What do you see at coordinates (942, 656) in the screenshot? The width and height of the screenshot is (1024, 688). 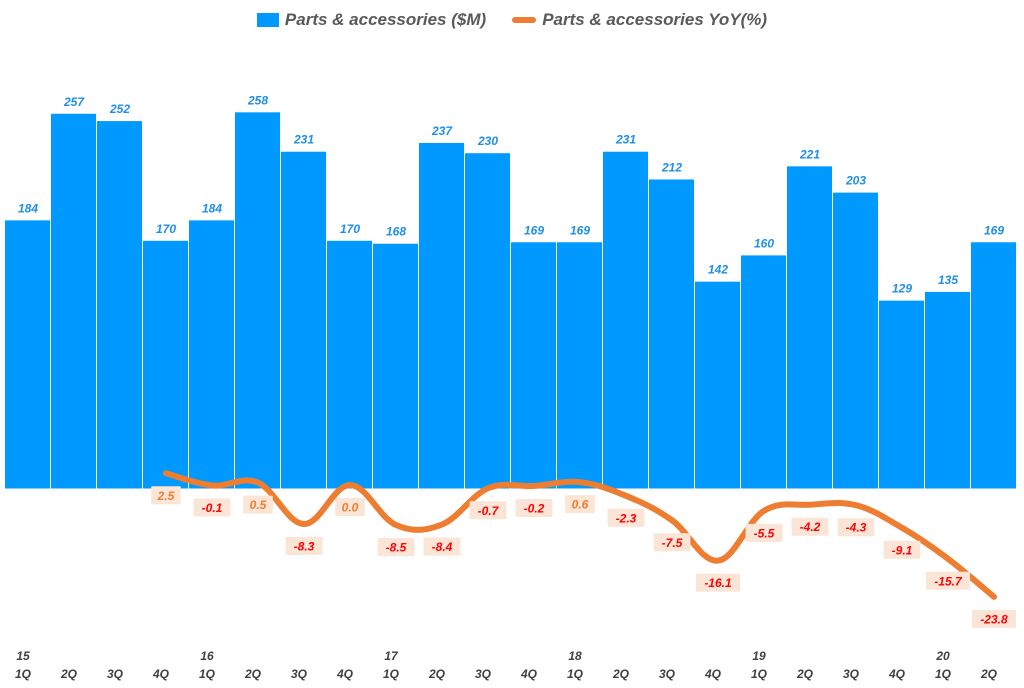 I see `x-tick-year: 20` at bounding box center [942, 656].